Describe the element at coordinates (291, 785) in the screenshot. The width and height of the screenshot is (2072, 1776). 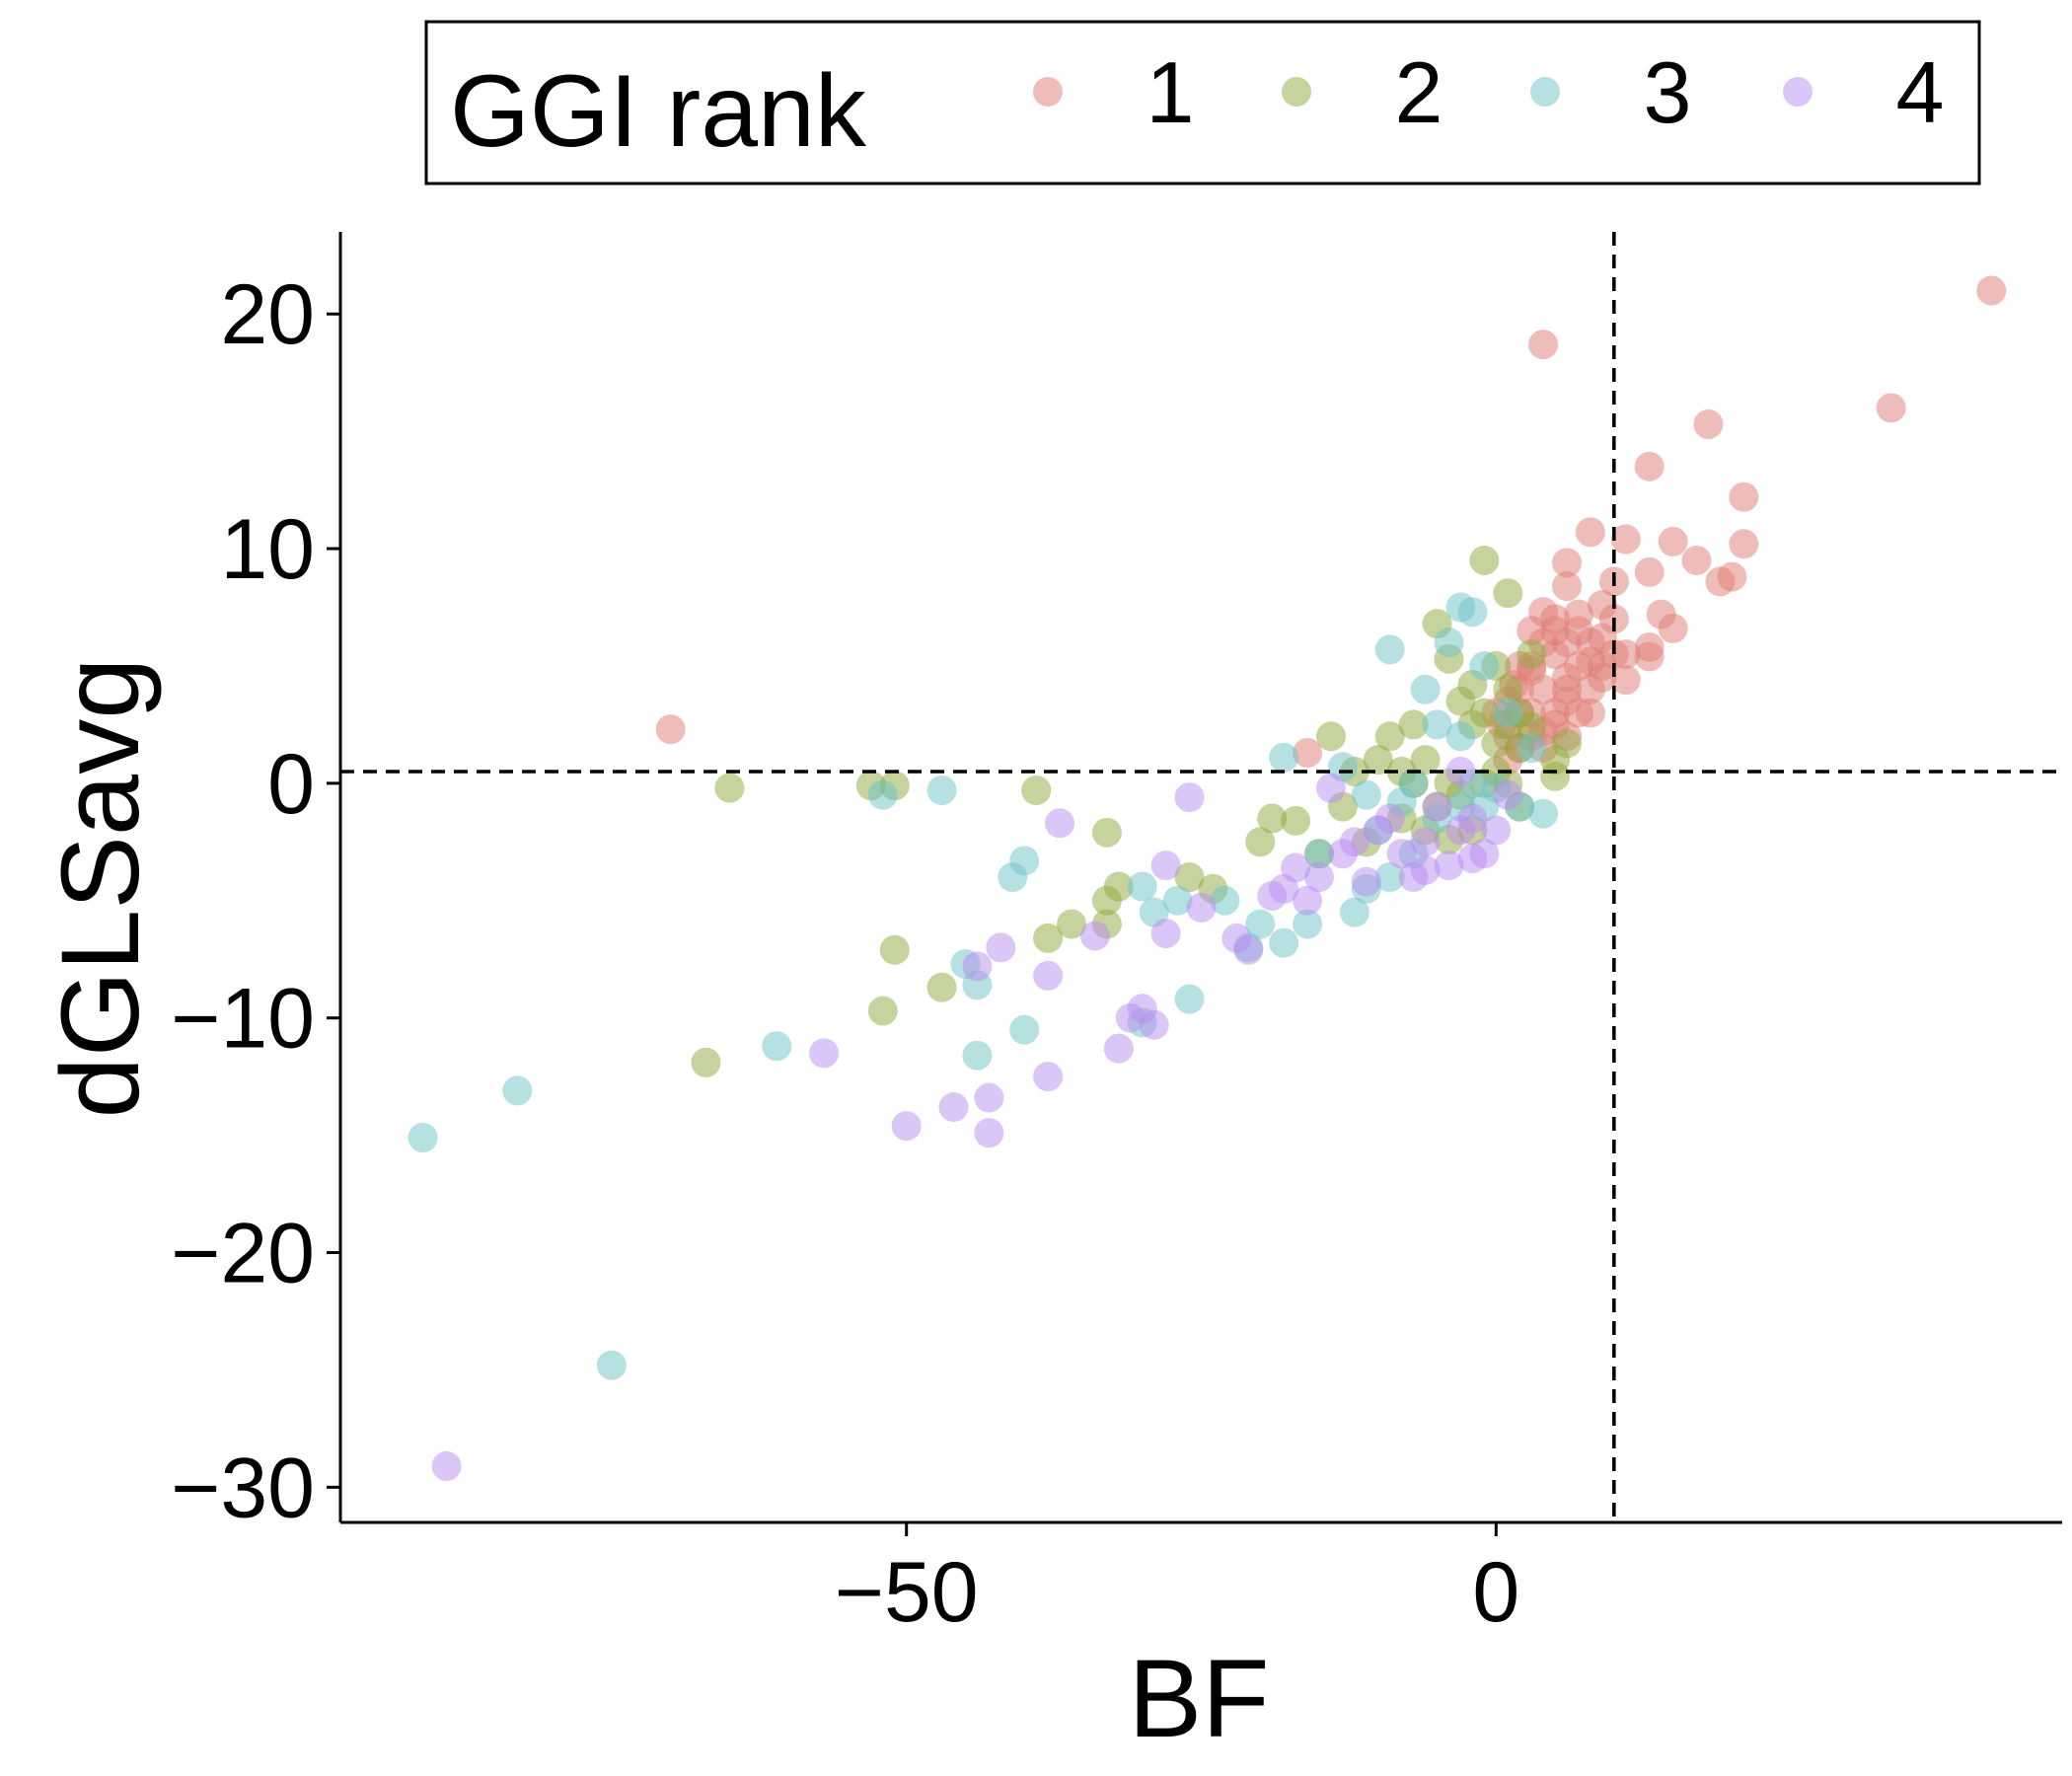
I see `y-tick-label: 0` at that location.